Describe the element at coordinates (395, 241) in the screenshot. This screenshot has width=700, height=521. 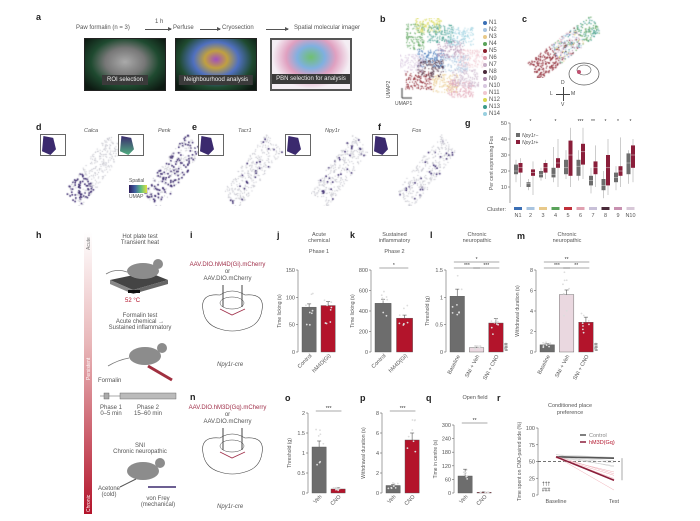
I see `chart-title: inflammatory` at that location.